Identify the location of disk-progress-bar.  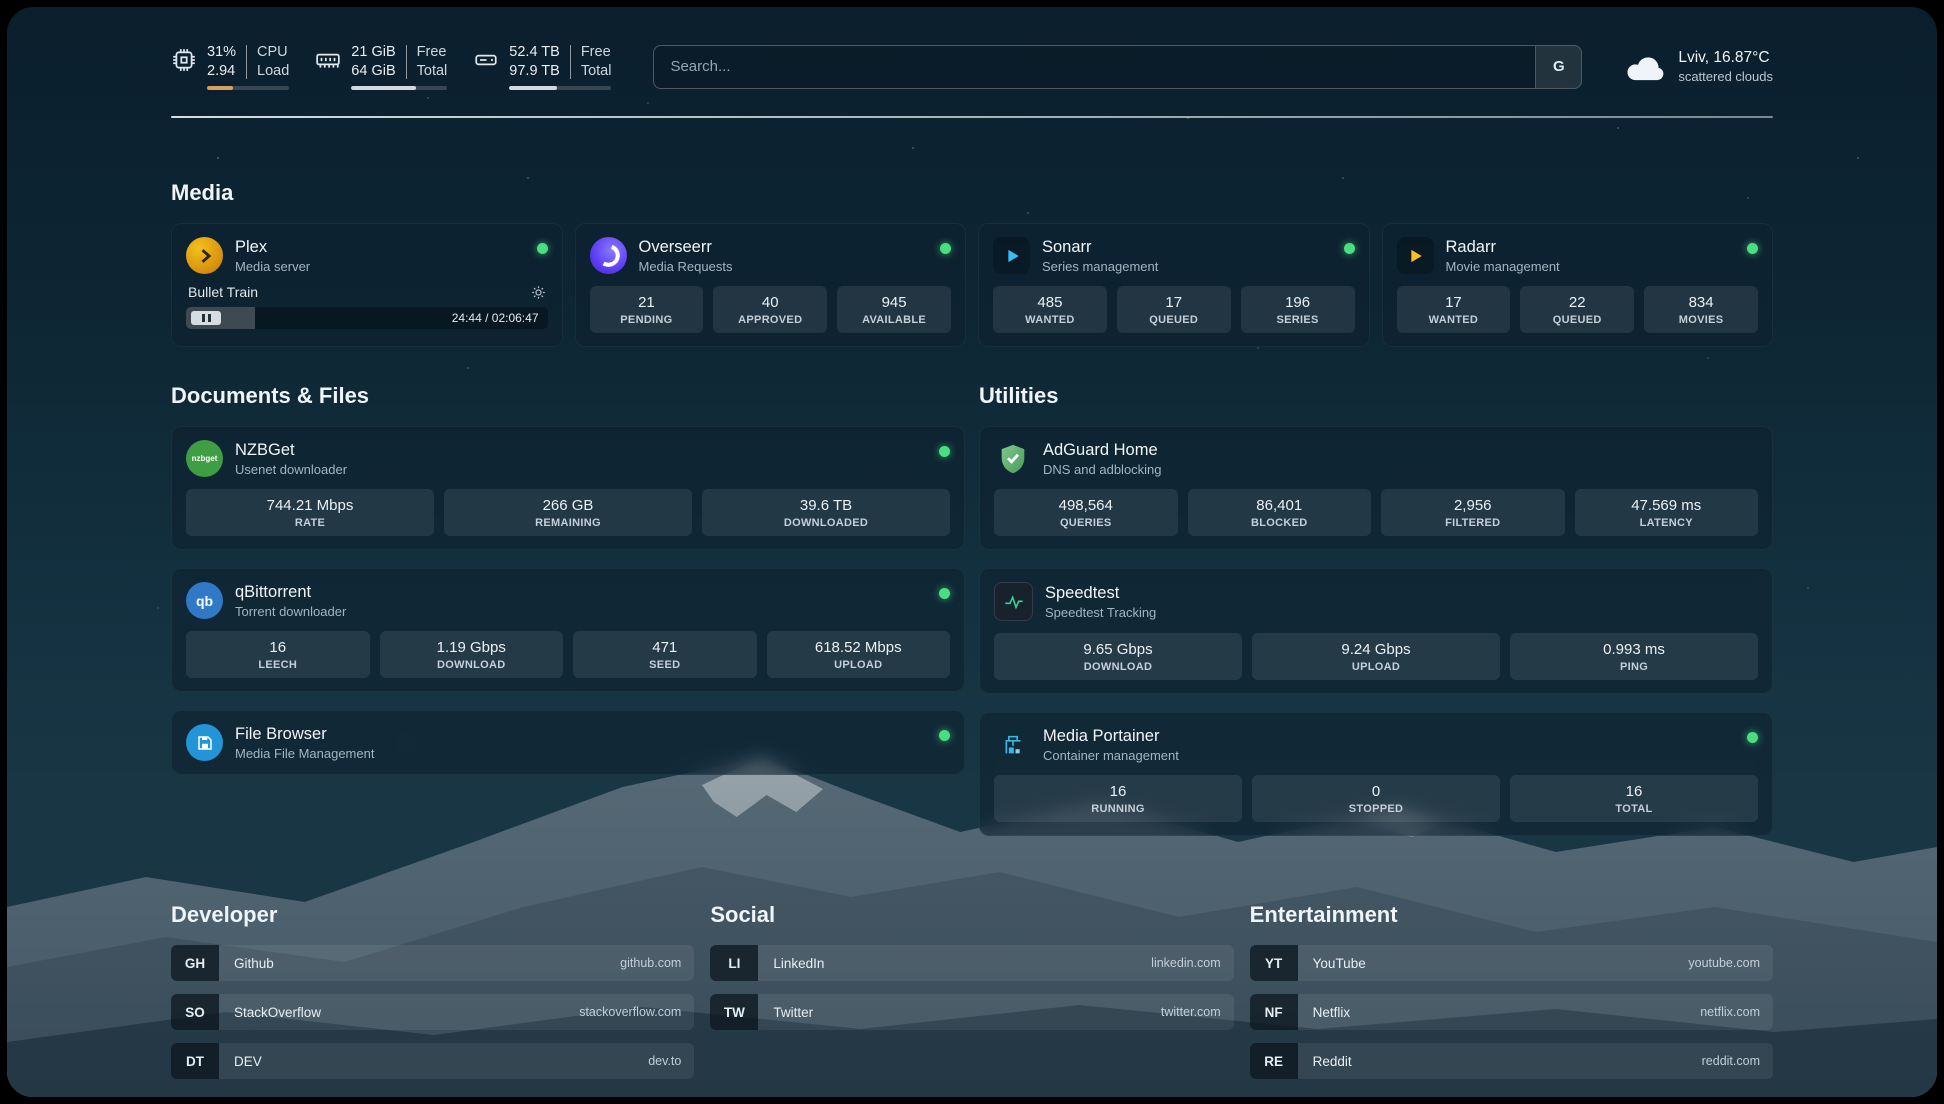
(560, 88).